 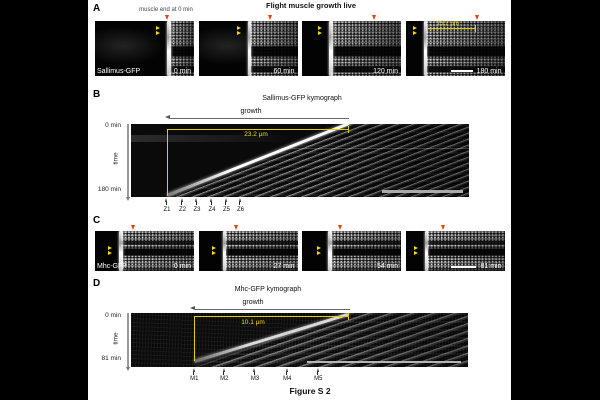 What do you see at coordinates (253, 322) in the screenshot?
I see `growth-measurement-label: 10.1 µm` at bounding box center [253, 322].